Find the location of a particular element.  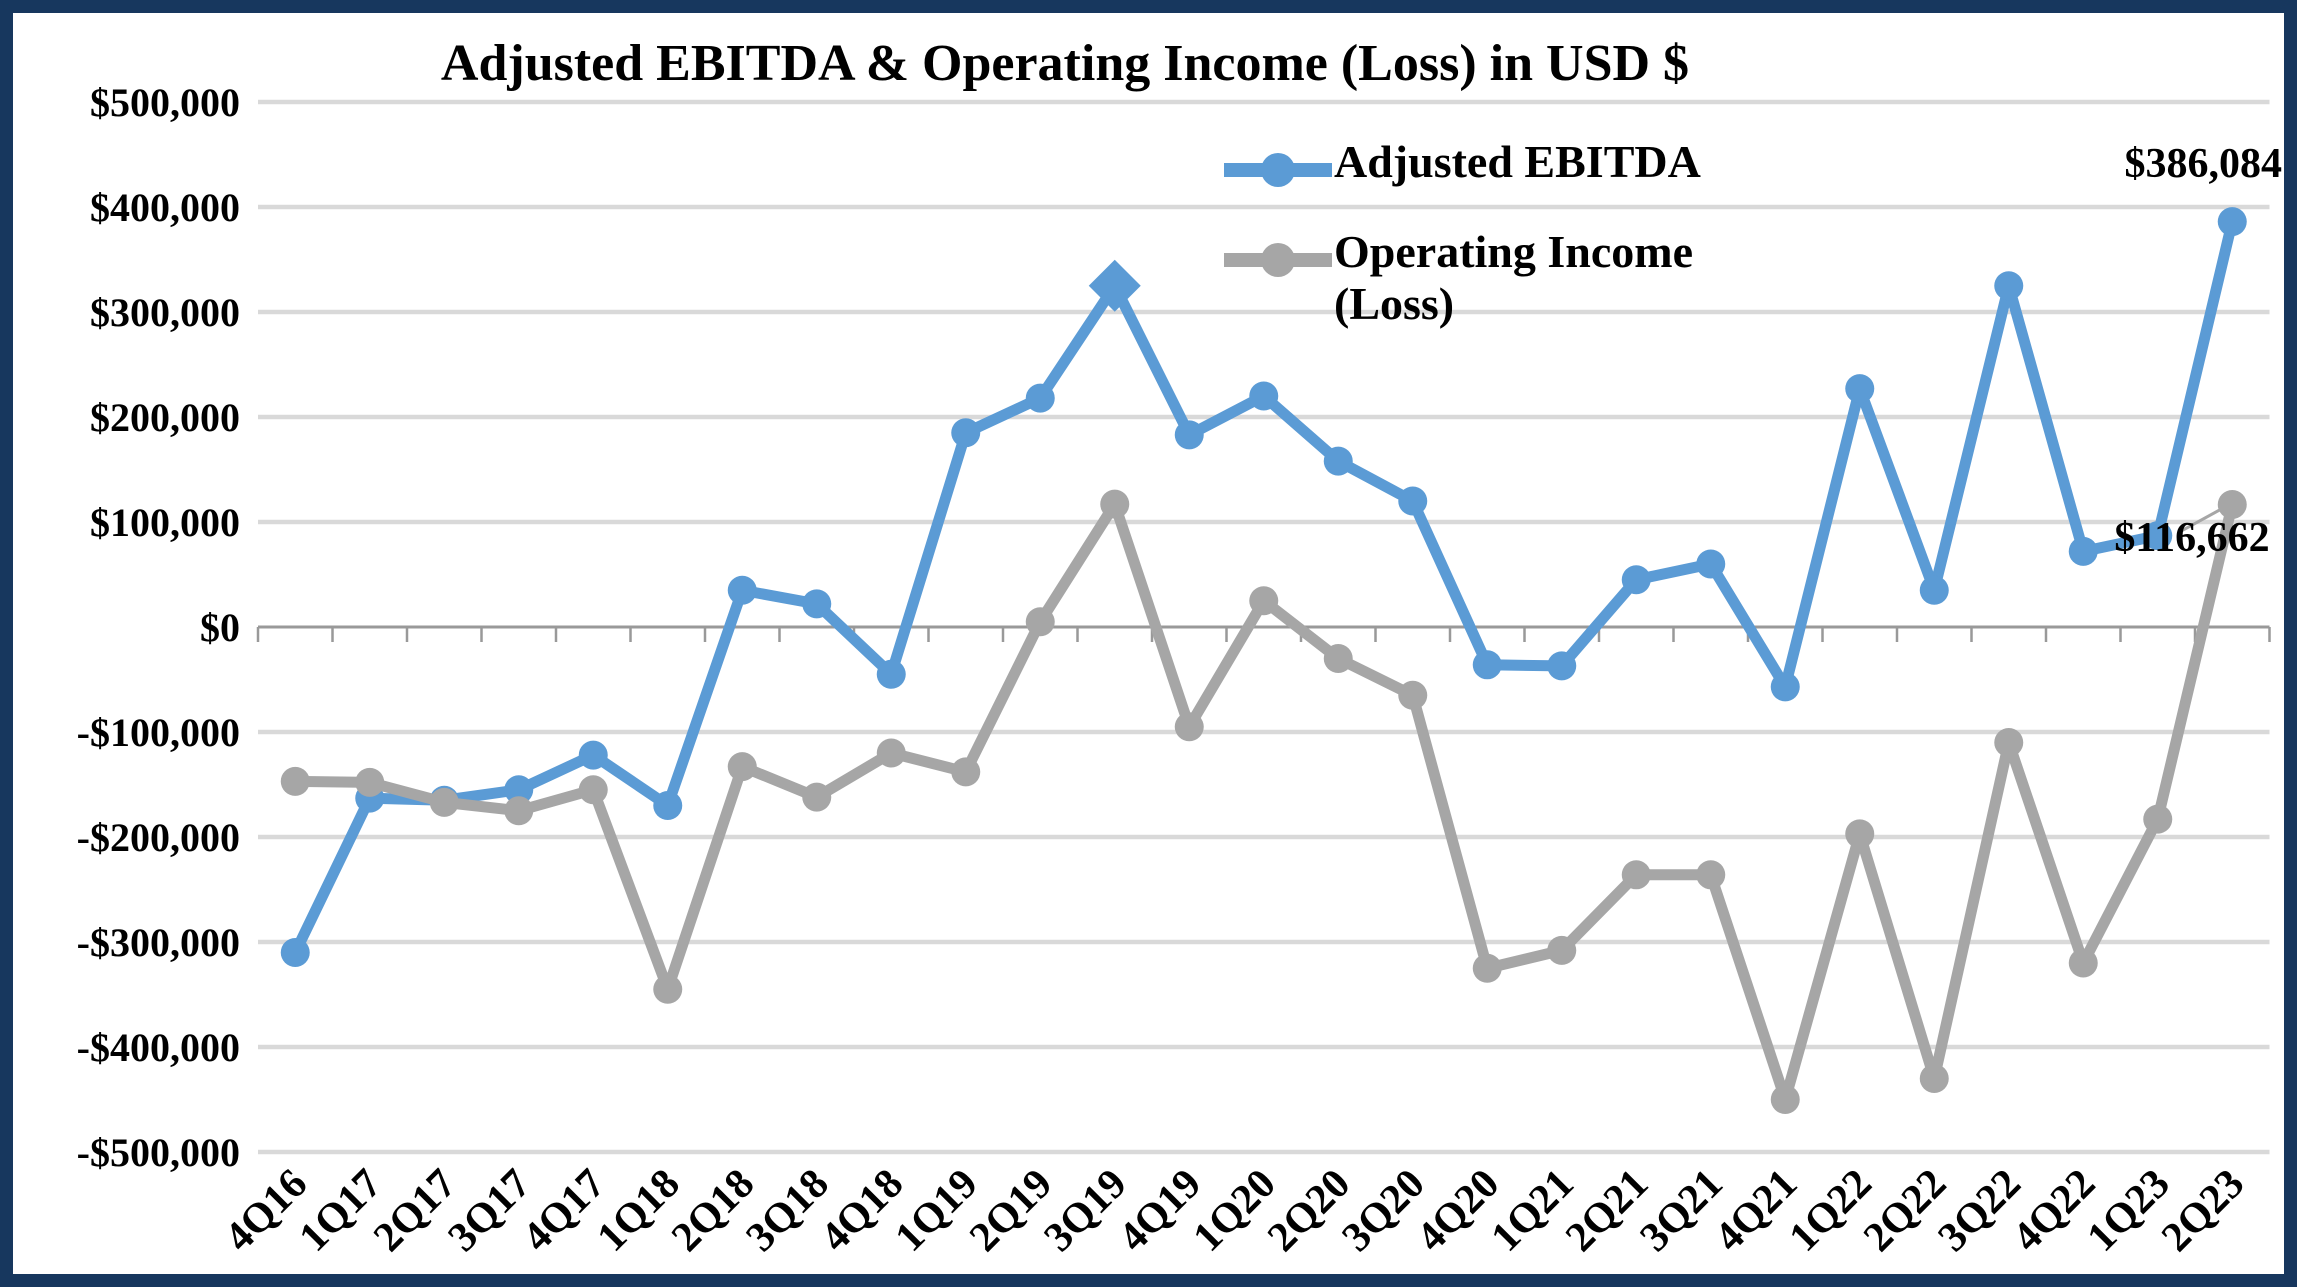

data-label-operating-income-2q23: $116,662 is located at coordinates (2192, 538).